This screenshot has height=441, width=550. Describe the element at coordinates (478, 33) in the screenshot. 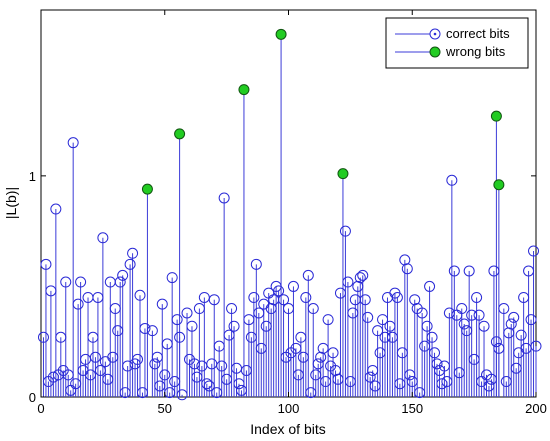

I see `legend-correct-label: correct bits` at that location.